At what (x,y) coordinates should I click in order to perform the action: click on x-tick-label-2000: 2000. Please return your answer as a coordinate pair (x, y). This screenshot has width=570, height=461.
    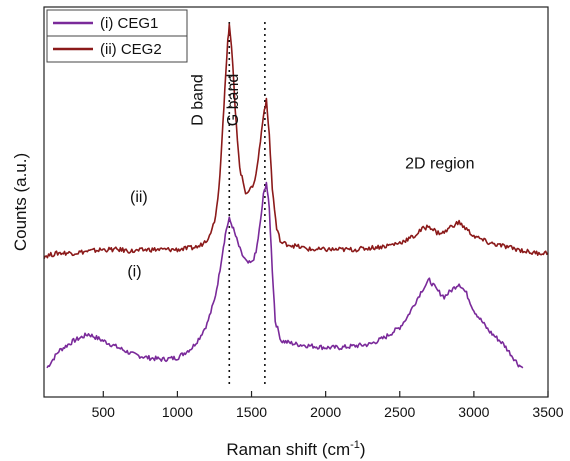
    Looking at the image, I should click on (325, 412).